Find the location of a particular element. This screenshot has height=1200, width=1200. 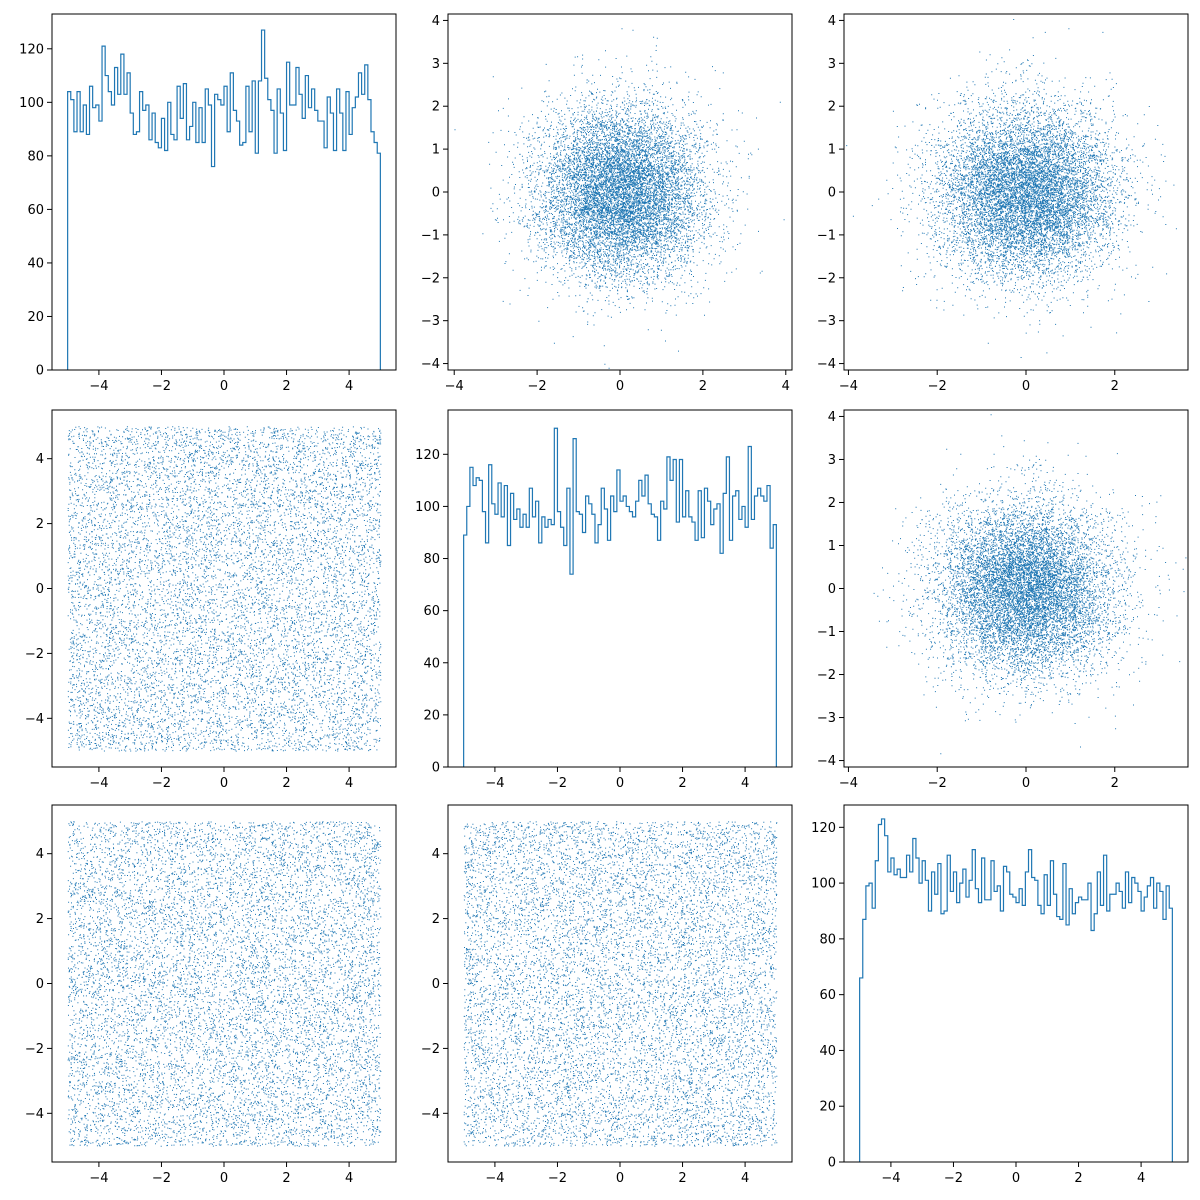

y-tick-label: 100 is located at coordinates (823, 884).